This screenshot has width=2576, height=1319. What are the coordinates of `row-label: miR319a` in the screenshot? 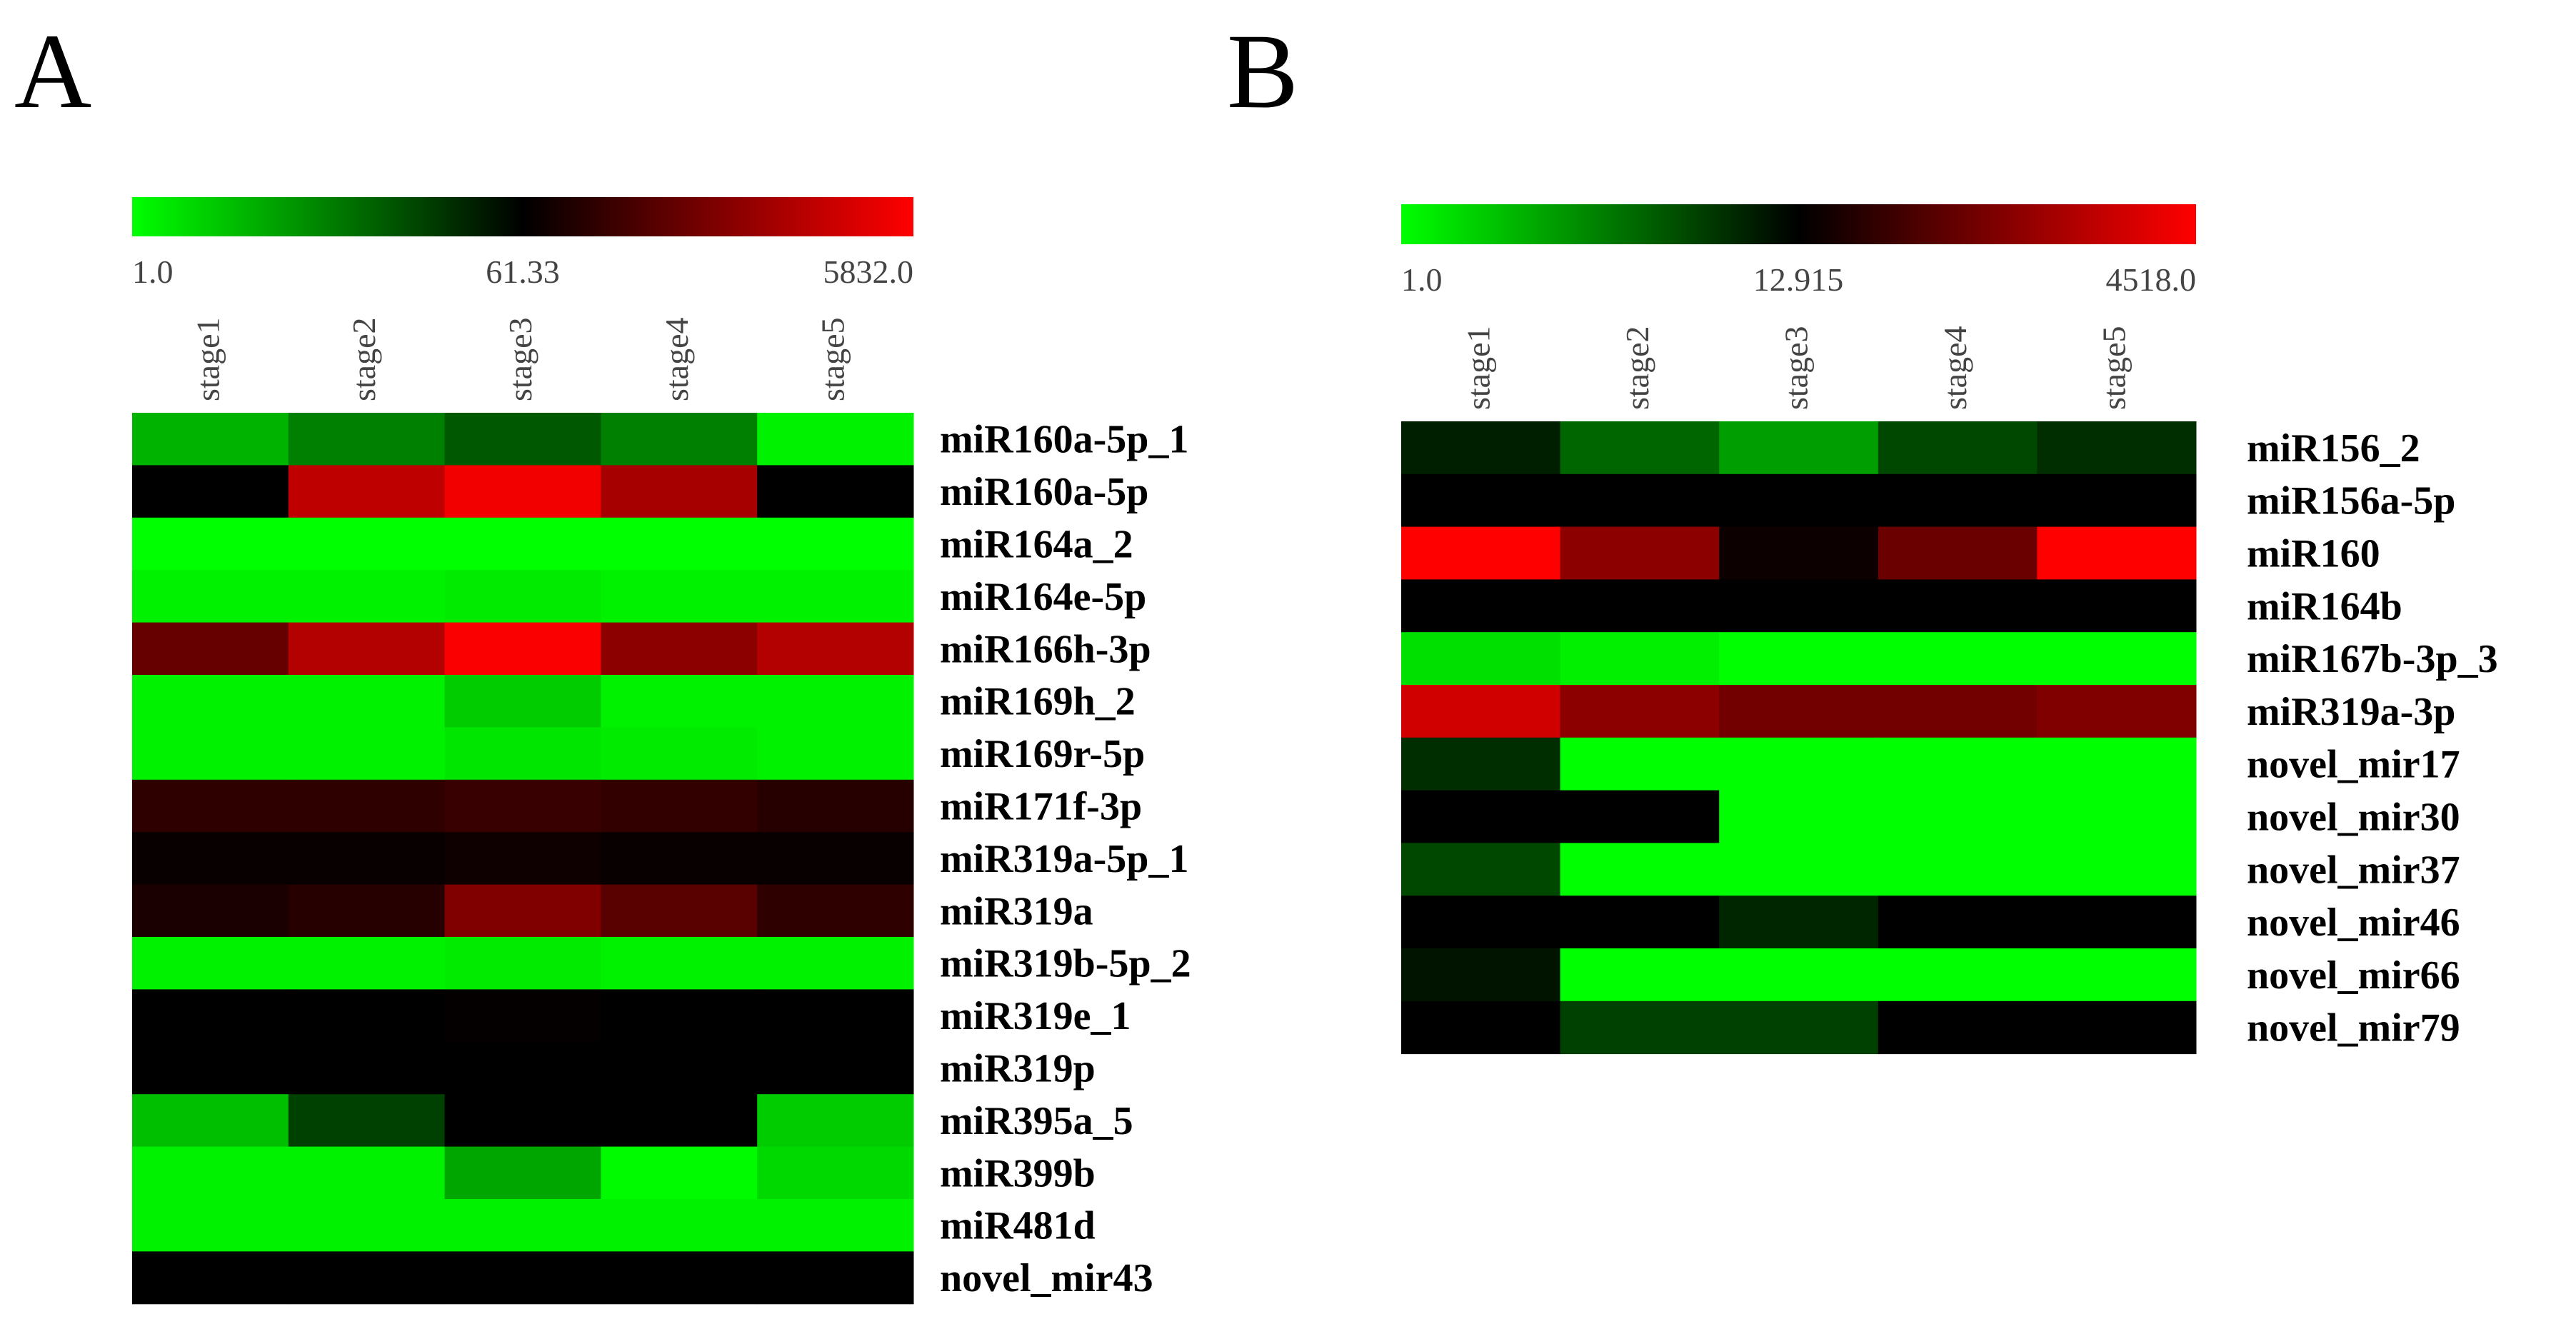 It's located at (1016, 911).